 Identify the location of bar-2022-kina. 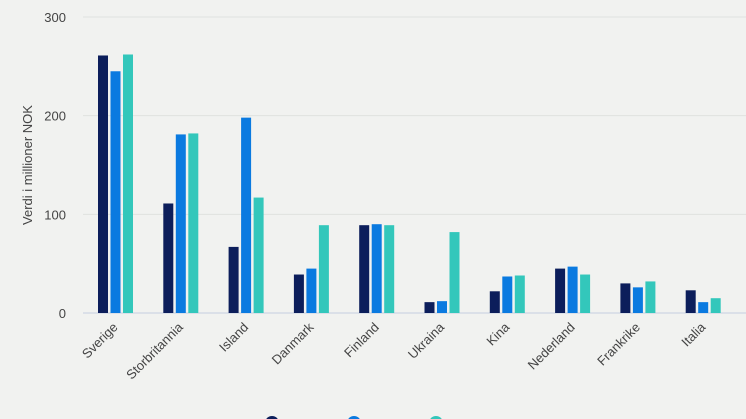
(519, 294).